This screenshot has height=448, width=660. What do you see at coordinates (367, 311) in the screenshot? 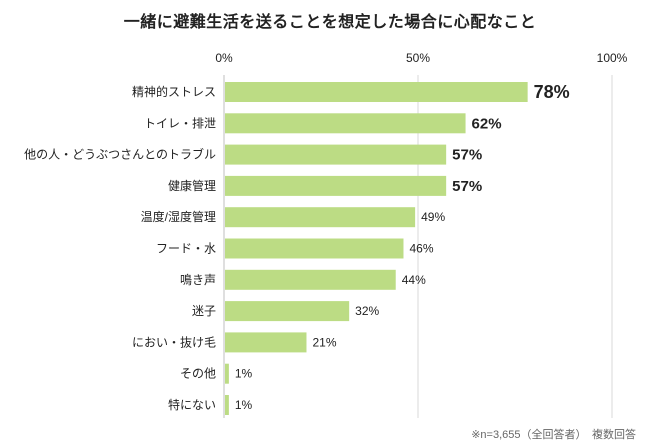
I see `data-label: 32%` at bounding box center [367, 311].